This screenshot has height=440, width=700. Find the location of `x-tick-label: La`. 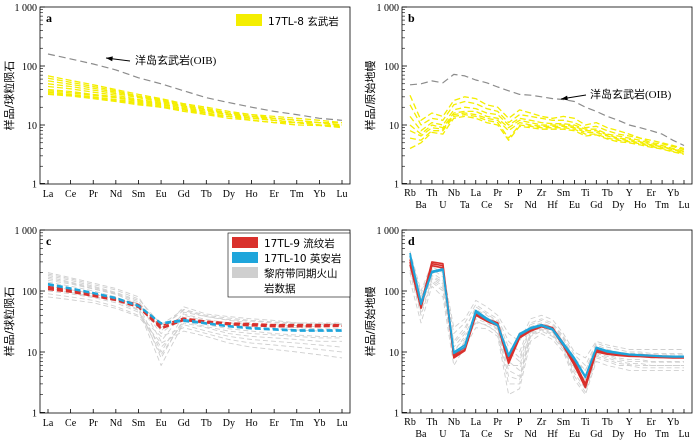

x-tick-label: La is located at coordinates (48, 423).